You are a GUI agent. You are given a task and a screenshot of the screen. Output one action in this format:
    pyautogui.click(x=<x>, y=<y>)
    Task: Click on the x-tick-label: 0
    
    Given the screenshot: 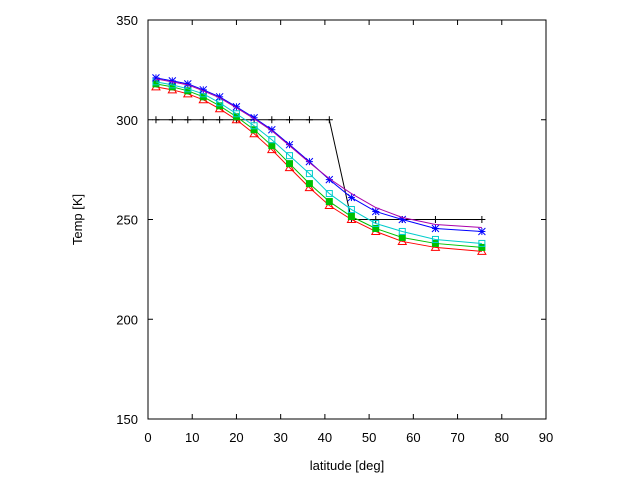 What is the action you would take?
    pyautogui.click(x=147, y=437)
    